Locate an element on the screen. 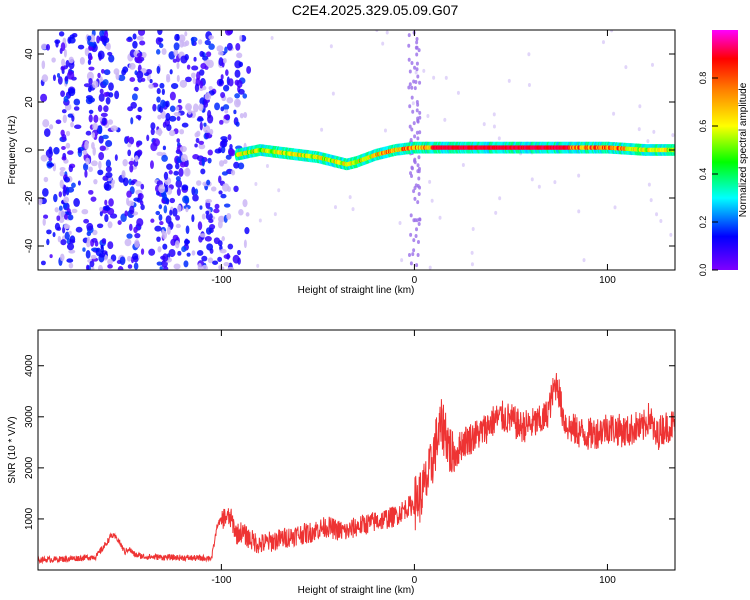  snr-y-tick-label: 4000 is located at coordinates (29, 365).